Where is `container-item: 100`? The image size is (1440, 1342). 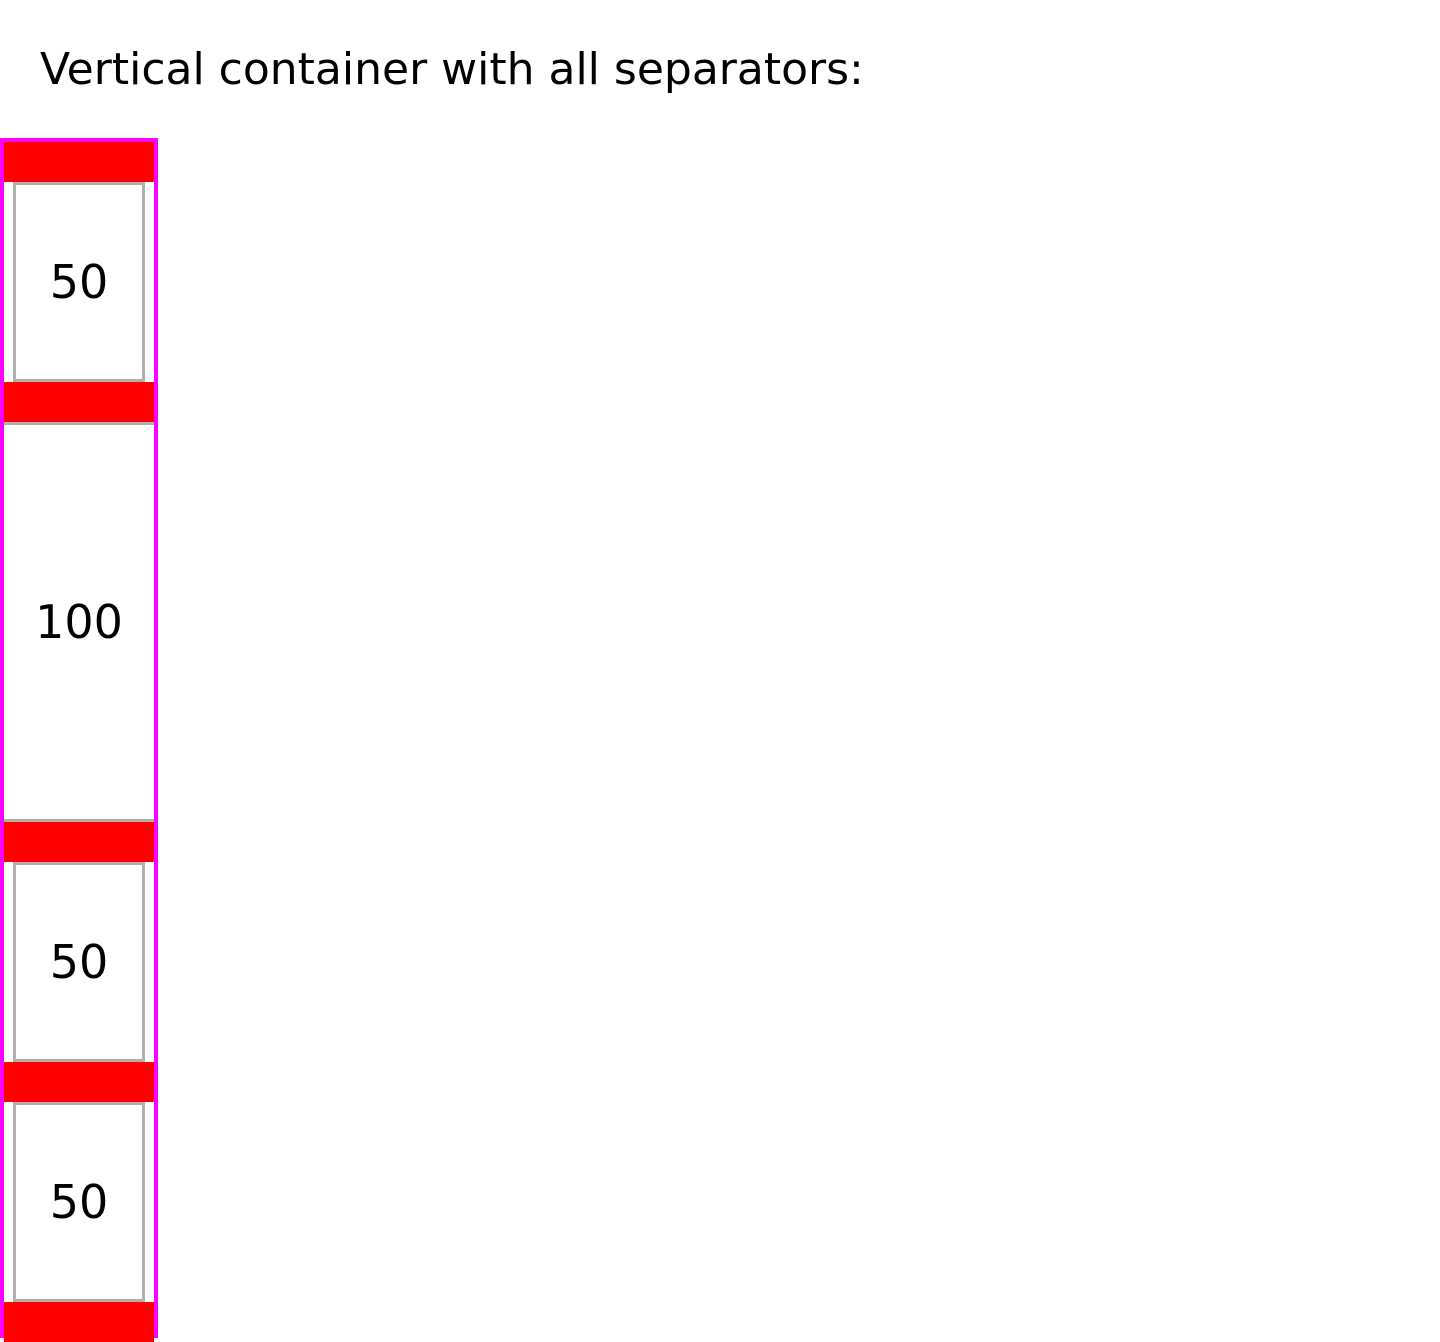
container-item: 100 is located at coordinates (79, 622).